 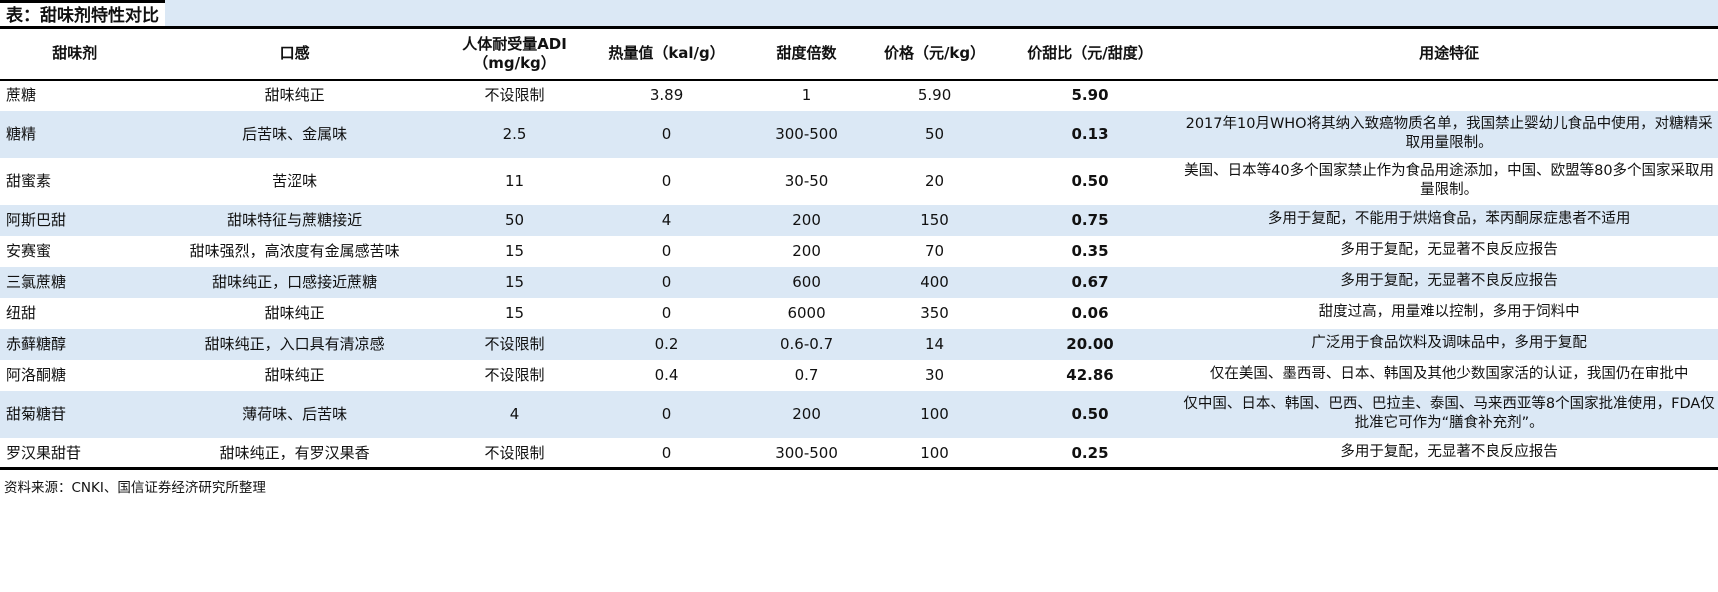 I want to click on cell-calorie: 0.4, so click(x=666, y=375).